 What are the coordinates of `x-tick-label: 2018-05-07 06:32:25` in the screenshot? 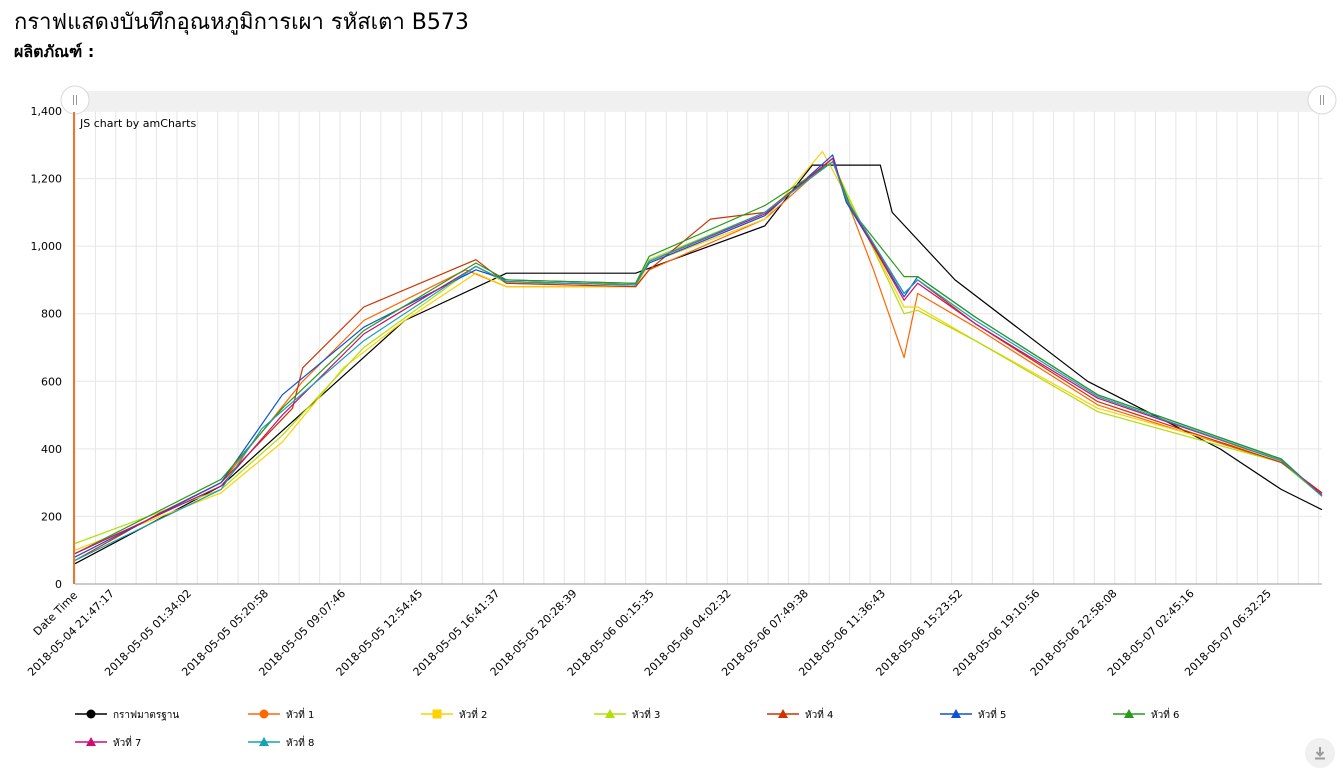 It's located at (1228, 633).